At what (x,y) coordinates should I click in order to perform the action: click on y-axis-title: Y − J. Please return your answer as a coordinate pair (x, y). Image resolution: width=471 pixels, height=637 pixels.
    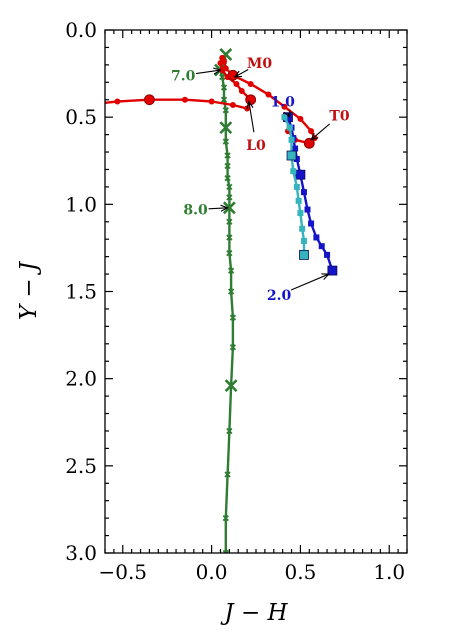
    Looking at the image, I should click on (29, 290).